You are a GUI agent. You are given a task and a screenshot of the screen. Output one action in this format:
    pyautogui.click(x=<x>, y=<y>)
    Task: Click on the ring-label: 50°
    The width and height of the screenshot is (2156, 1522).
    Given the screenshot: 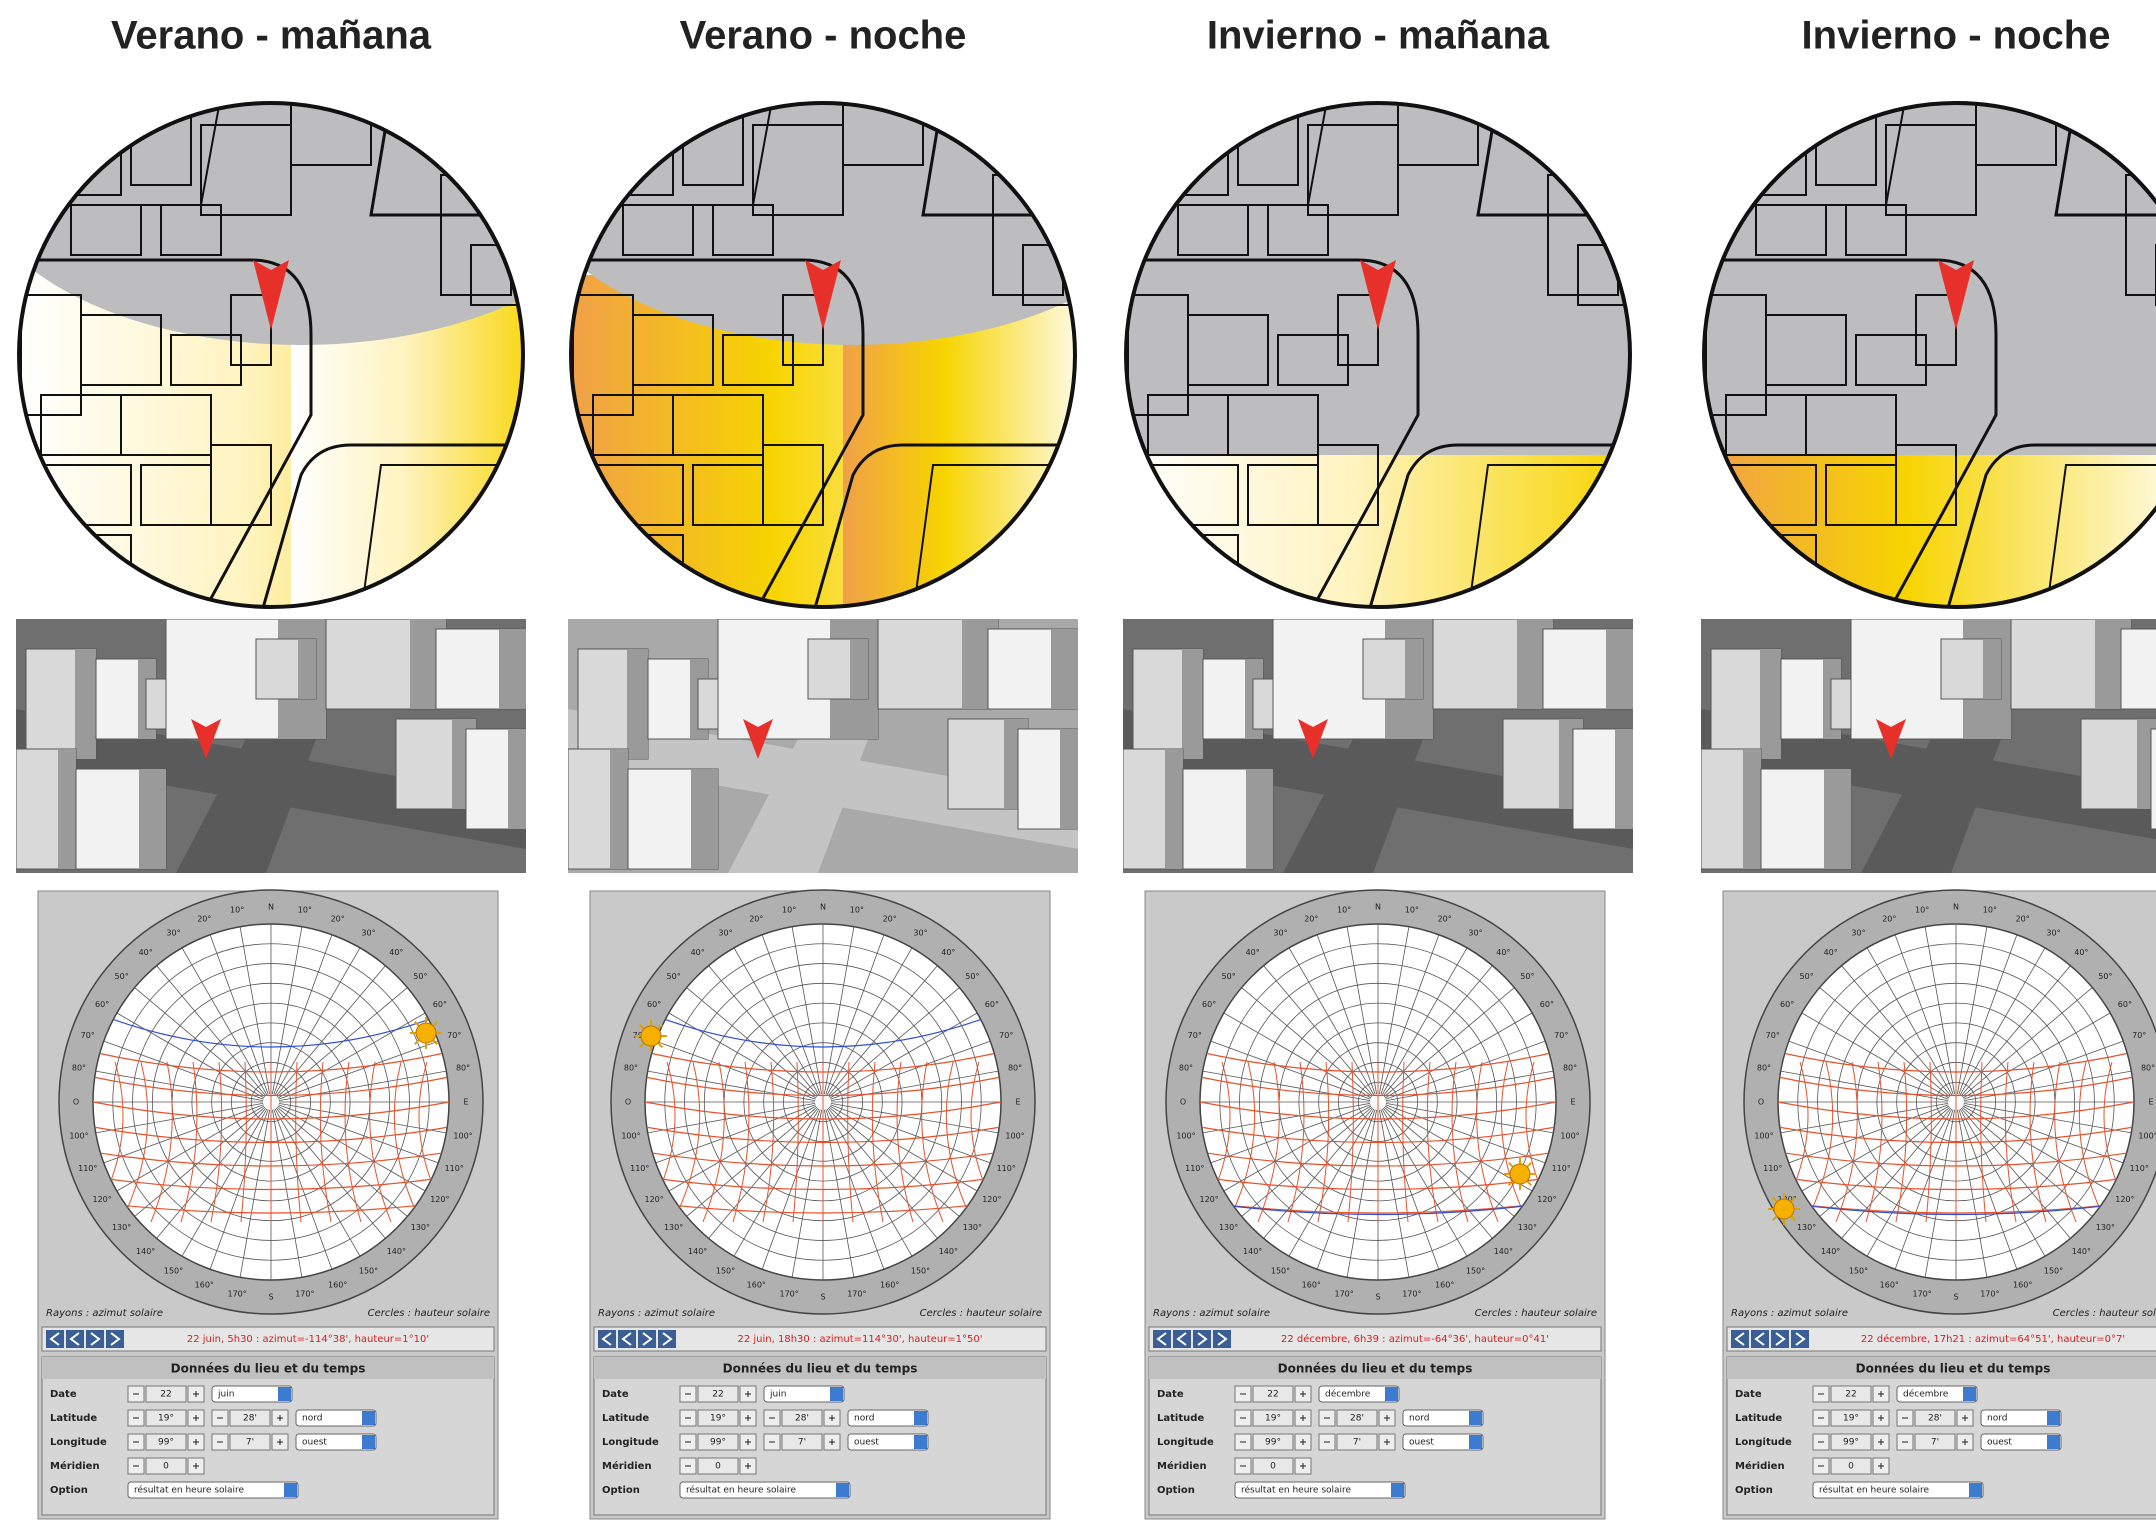 What is the action you would take?
    pyautogui.click(x=122, y=976)
    